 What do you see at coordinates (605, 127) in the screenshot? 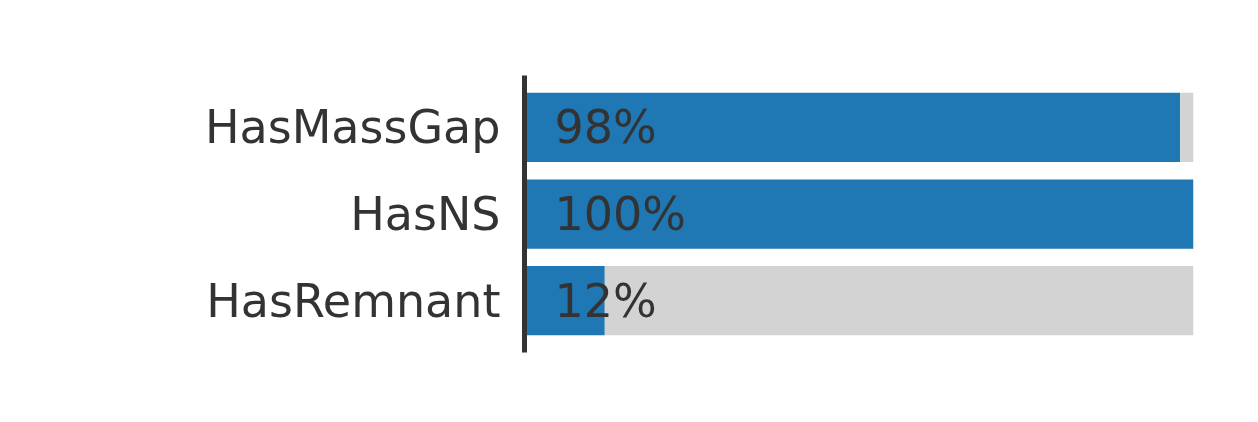
I see `data-label: 98%` at bounding box center [605, 127].